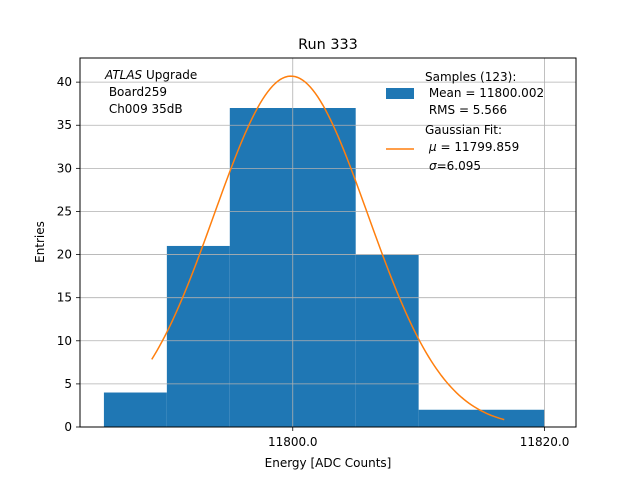 The height and width of the screenshot is (480, 640). What do you see at coordinates (293, 442) in the screenshot?
I see `x-tick-label-1: 11800.0` at bounding box center [293, 442].